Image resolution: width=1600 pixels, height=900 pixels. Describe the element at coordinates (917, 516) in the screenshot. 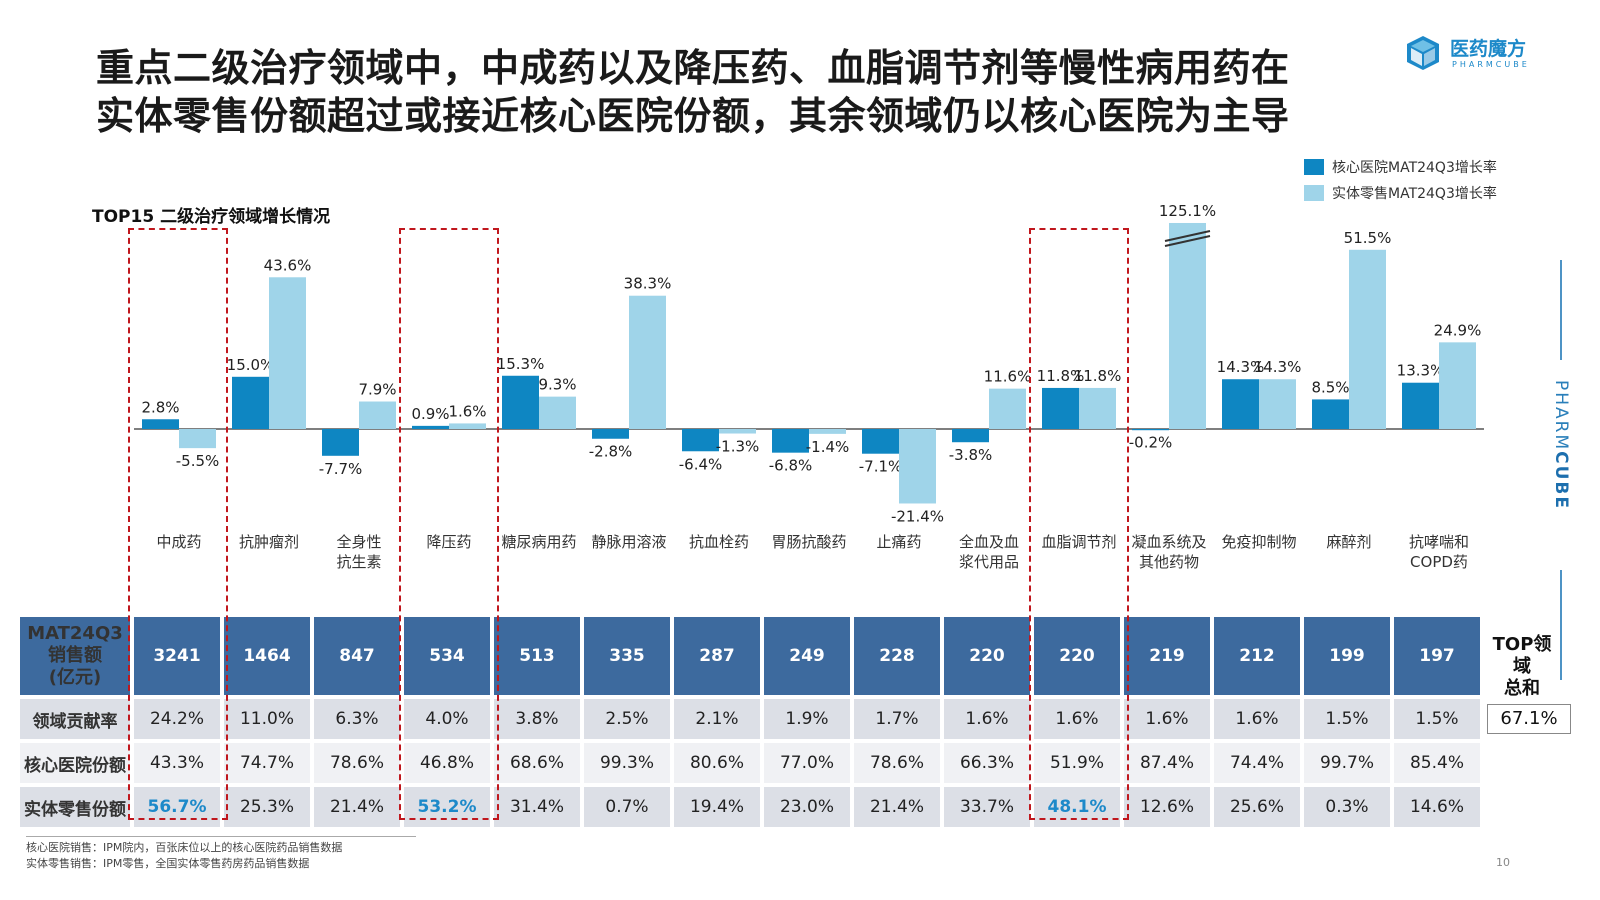

I see `value-label-retail-8: -21.4%` at that location.